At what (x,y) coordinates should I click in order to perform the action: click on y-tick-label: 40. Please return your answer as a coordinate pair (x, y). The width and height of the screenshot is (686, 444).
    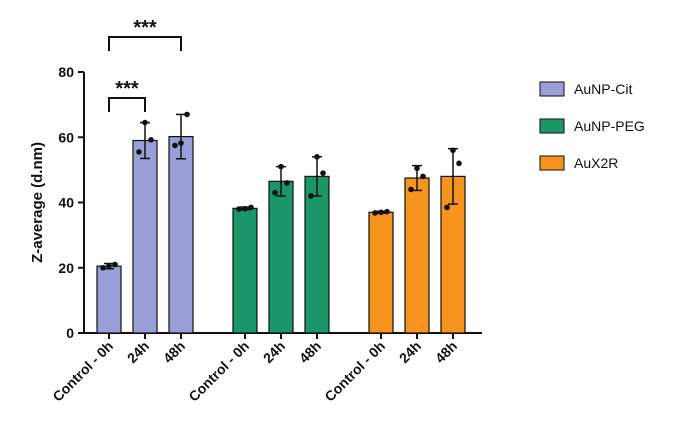
    Looking at the image, I should click on (66, 203).